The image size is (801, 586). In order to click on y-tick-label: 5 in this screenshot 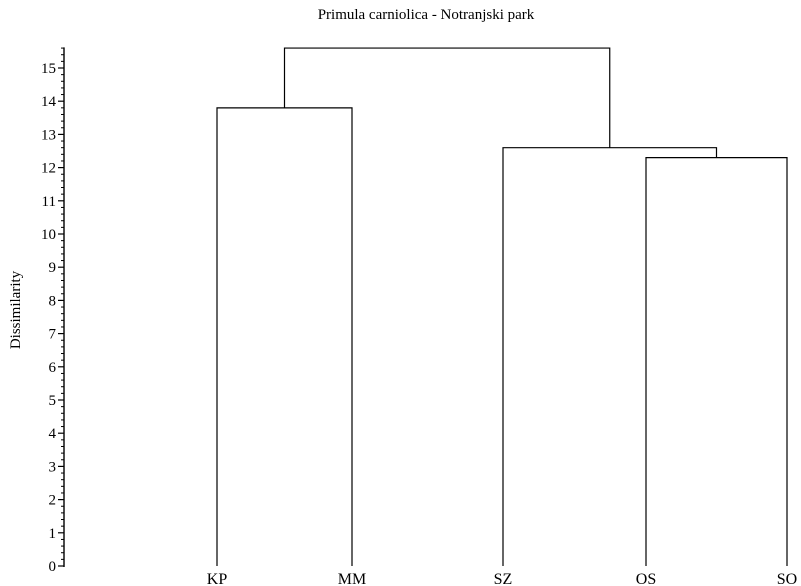, I will do `click(53, 401)`.